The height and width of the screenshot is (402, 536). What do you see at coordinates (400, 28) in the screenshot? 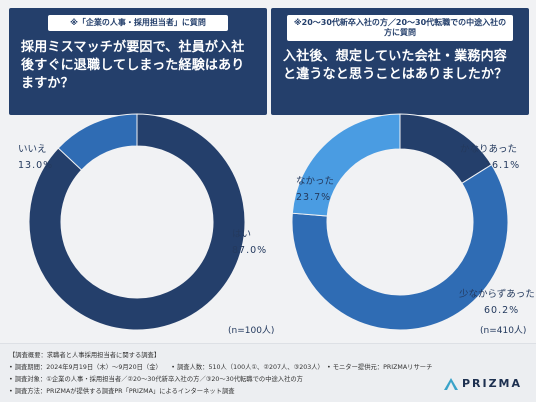
I see `right-question-tag: ※20～30代新卒入社の方／20～30代転職での中途入社の方に質問` at bounding box center [400, 28].